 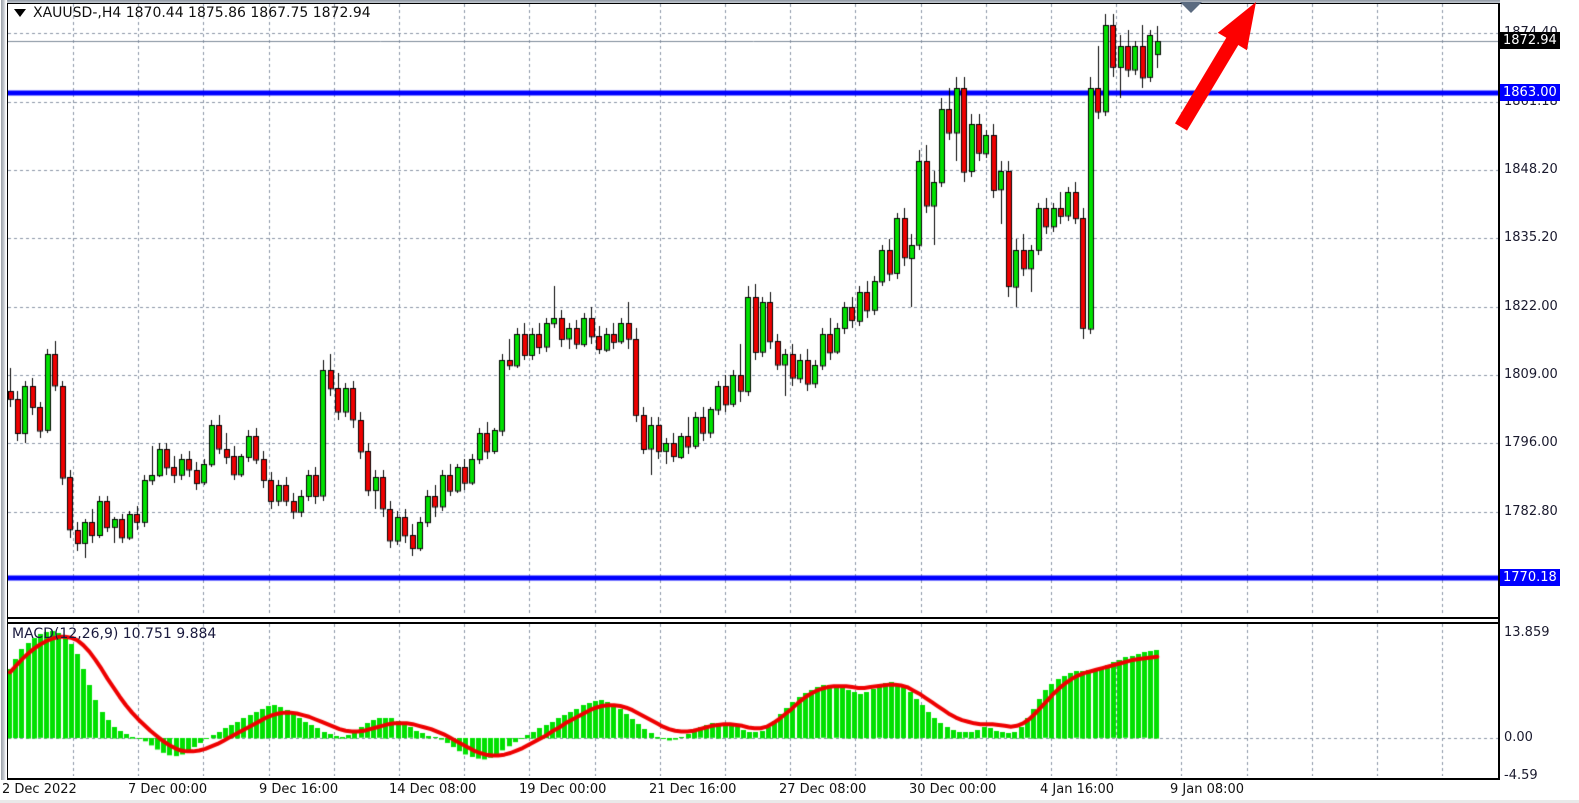 What do you see at coordinates (753, 3) in the screenshot?
I see `chart-top-border` at bounding box center [753, 3].